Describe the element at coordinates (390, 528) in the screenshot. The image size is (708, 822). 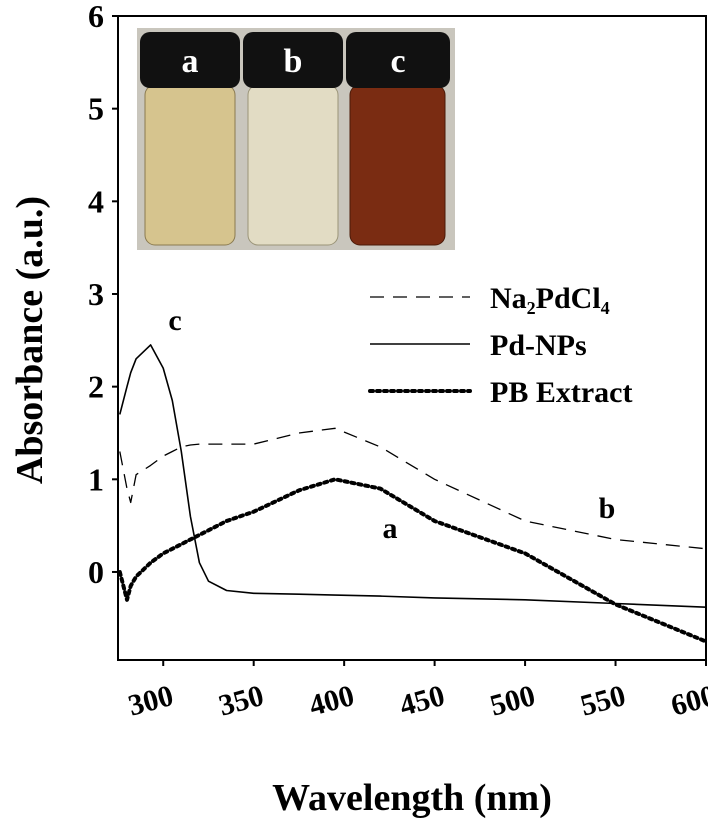
I see `annotation: a` at that location.